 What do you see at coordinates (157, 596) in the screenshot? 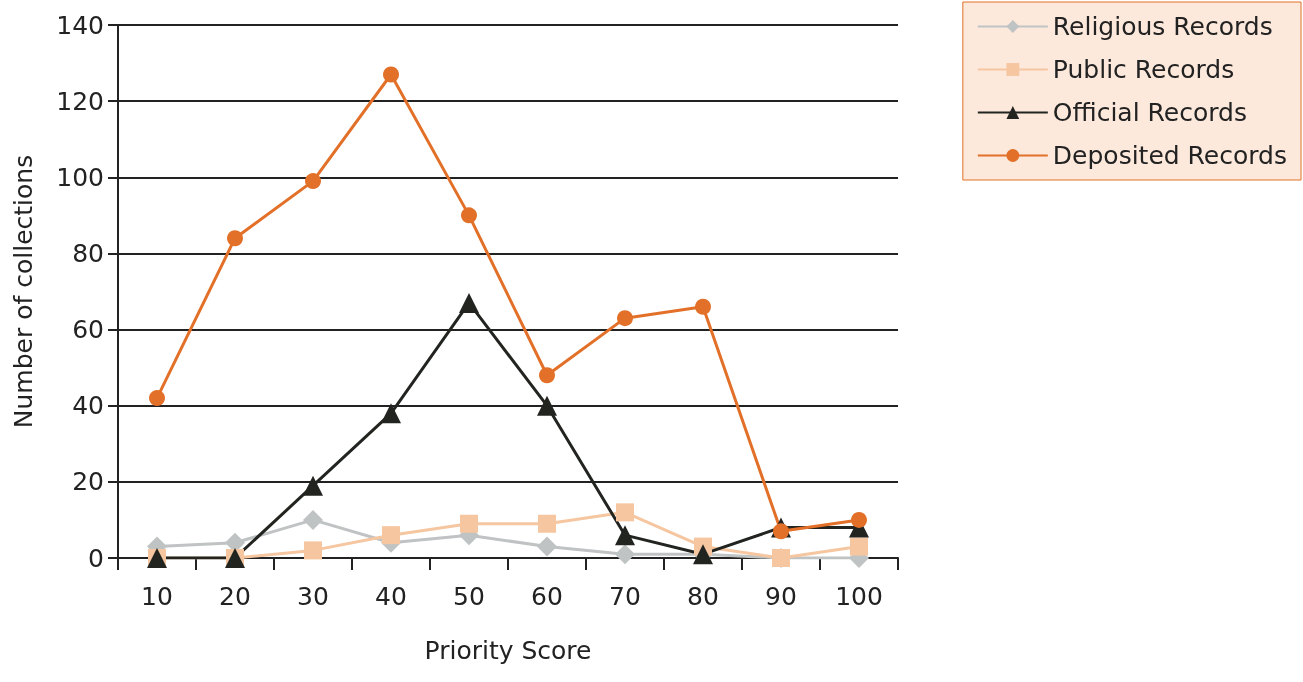
I see `x-tick-label: 10` at bounding box center [157, 596].